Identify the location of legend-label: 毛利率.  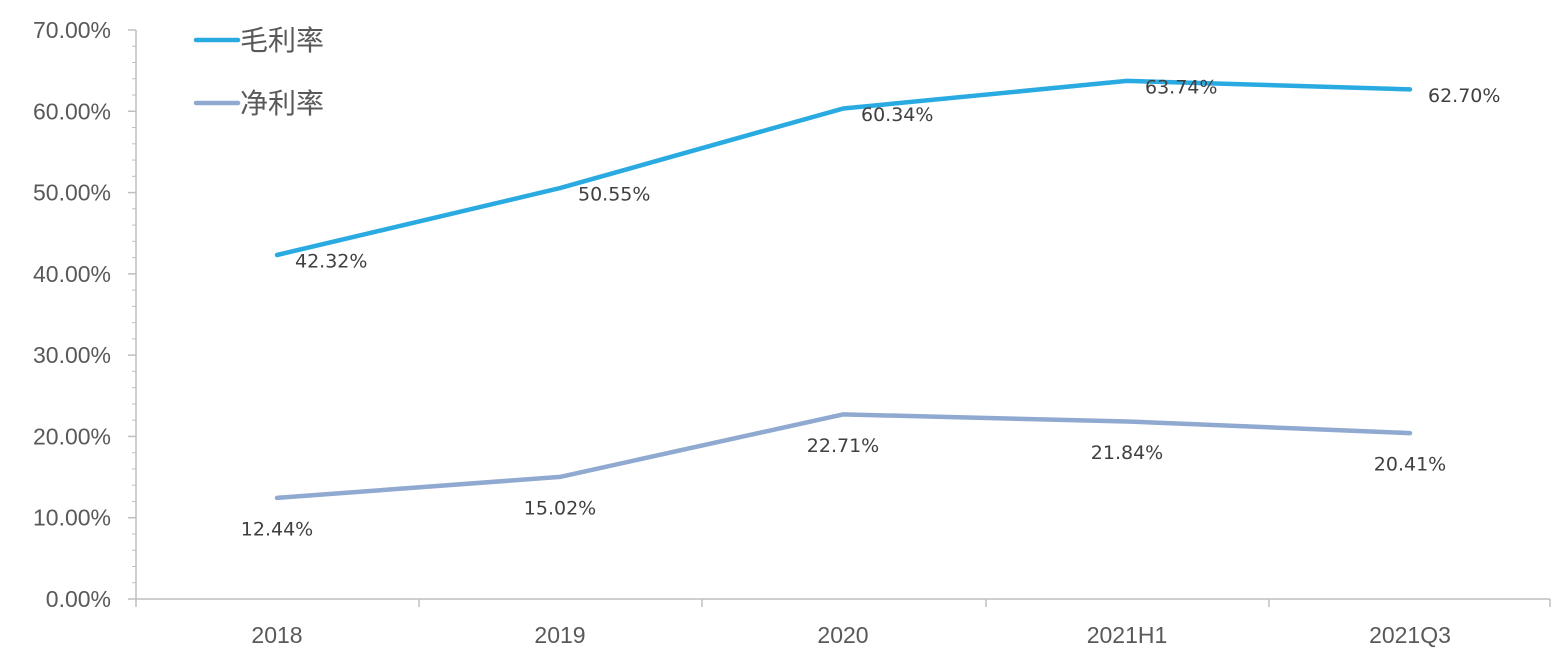
(282, 40).